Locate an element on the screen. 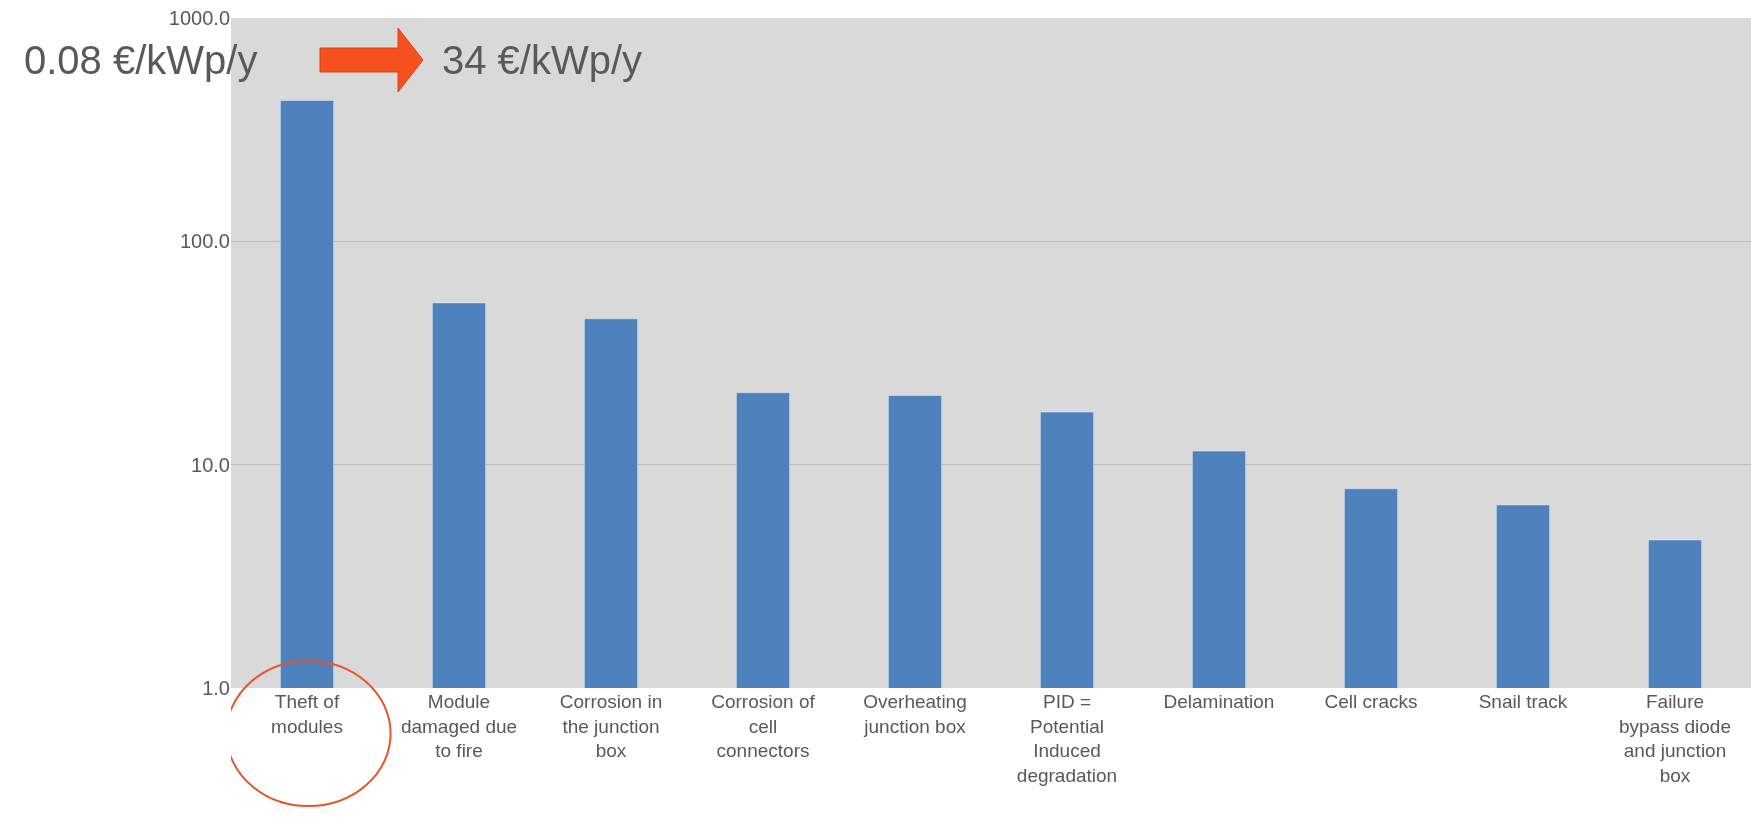 The width and height of the screenshot is (1751, 822). x-tick-label: Delamination is located at coordinates (1219, 701).